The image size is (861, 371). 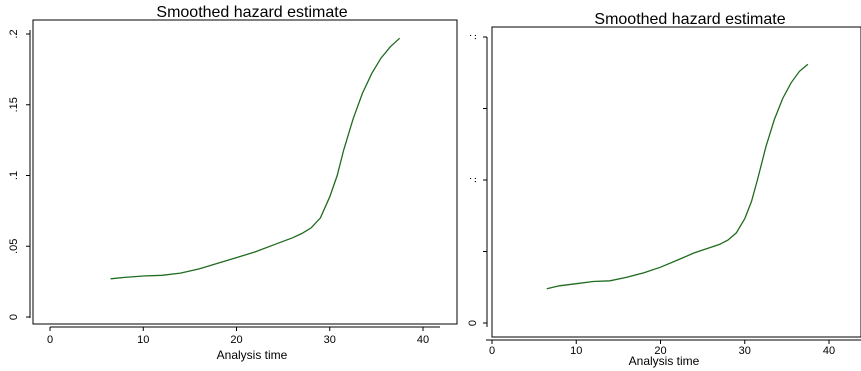 What do you see at coordinates (576, 351) in the screenshot?
I see `right-x-tick-label-1: 10` at bounding box center [576, 351].